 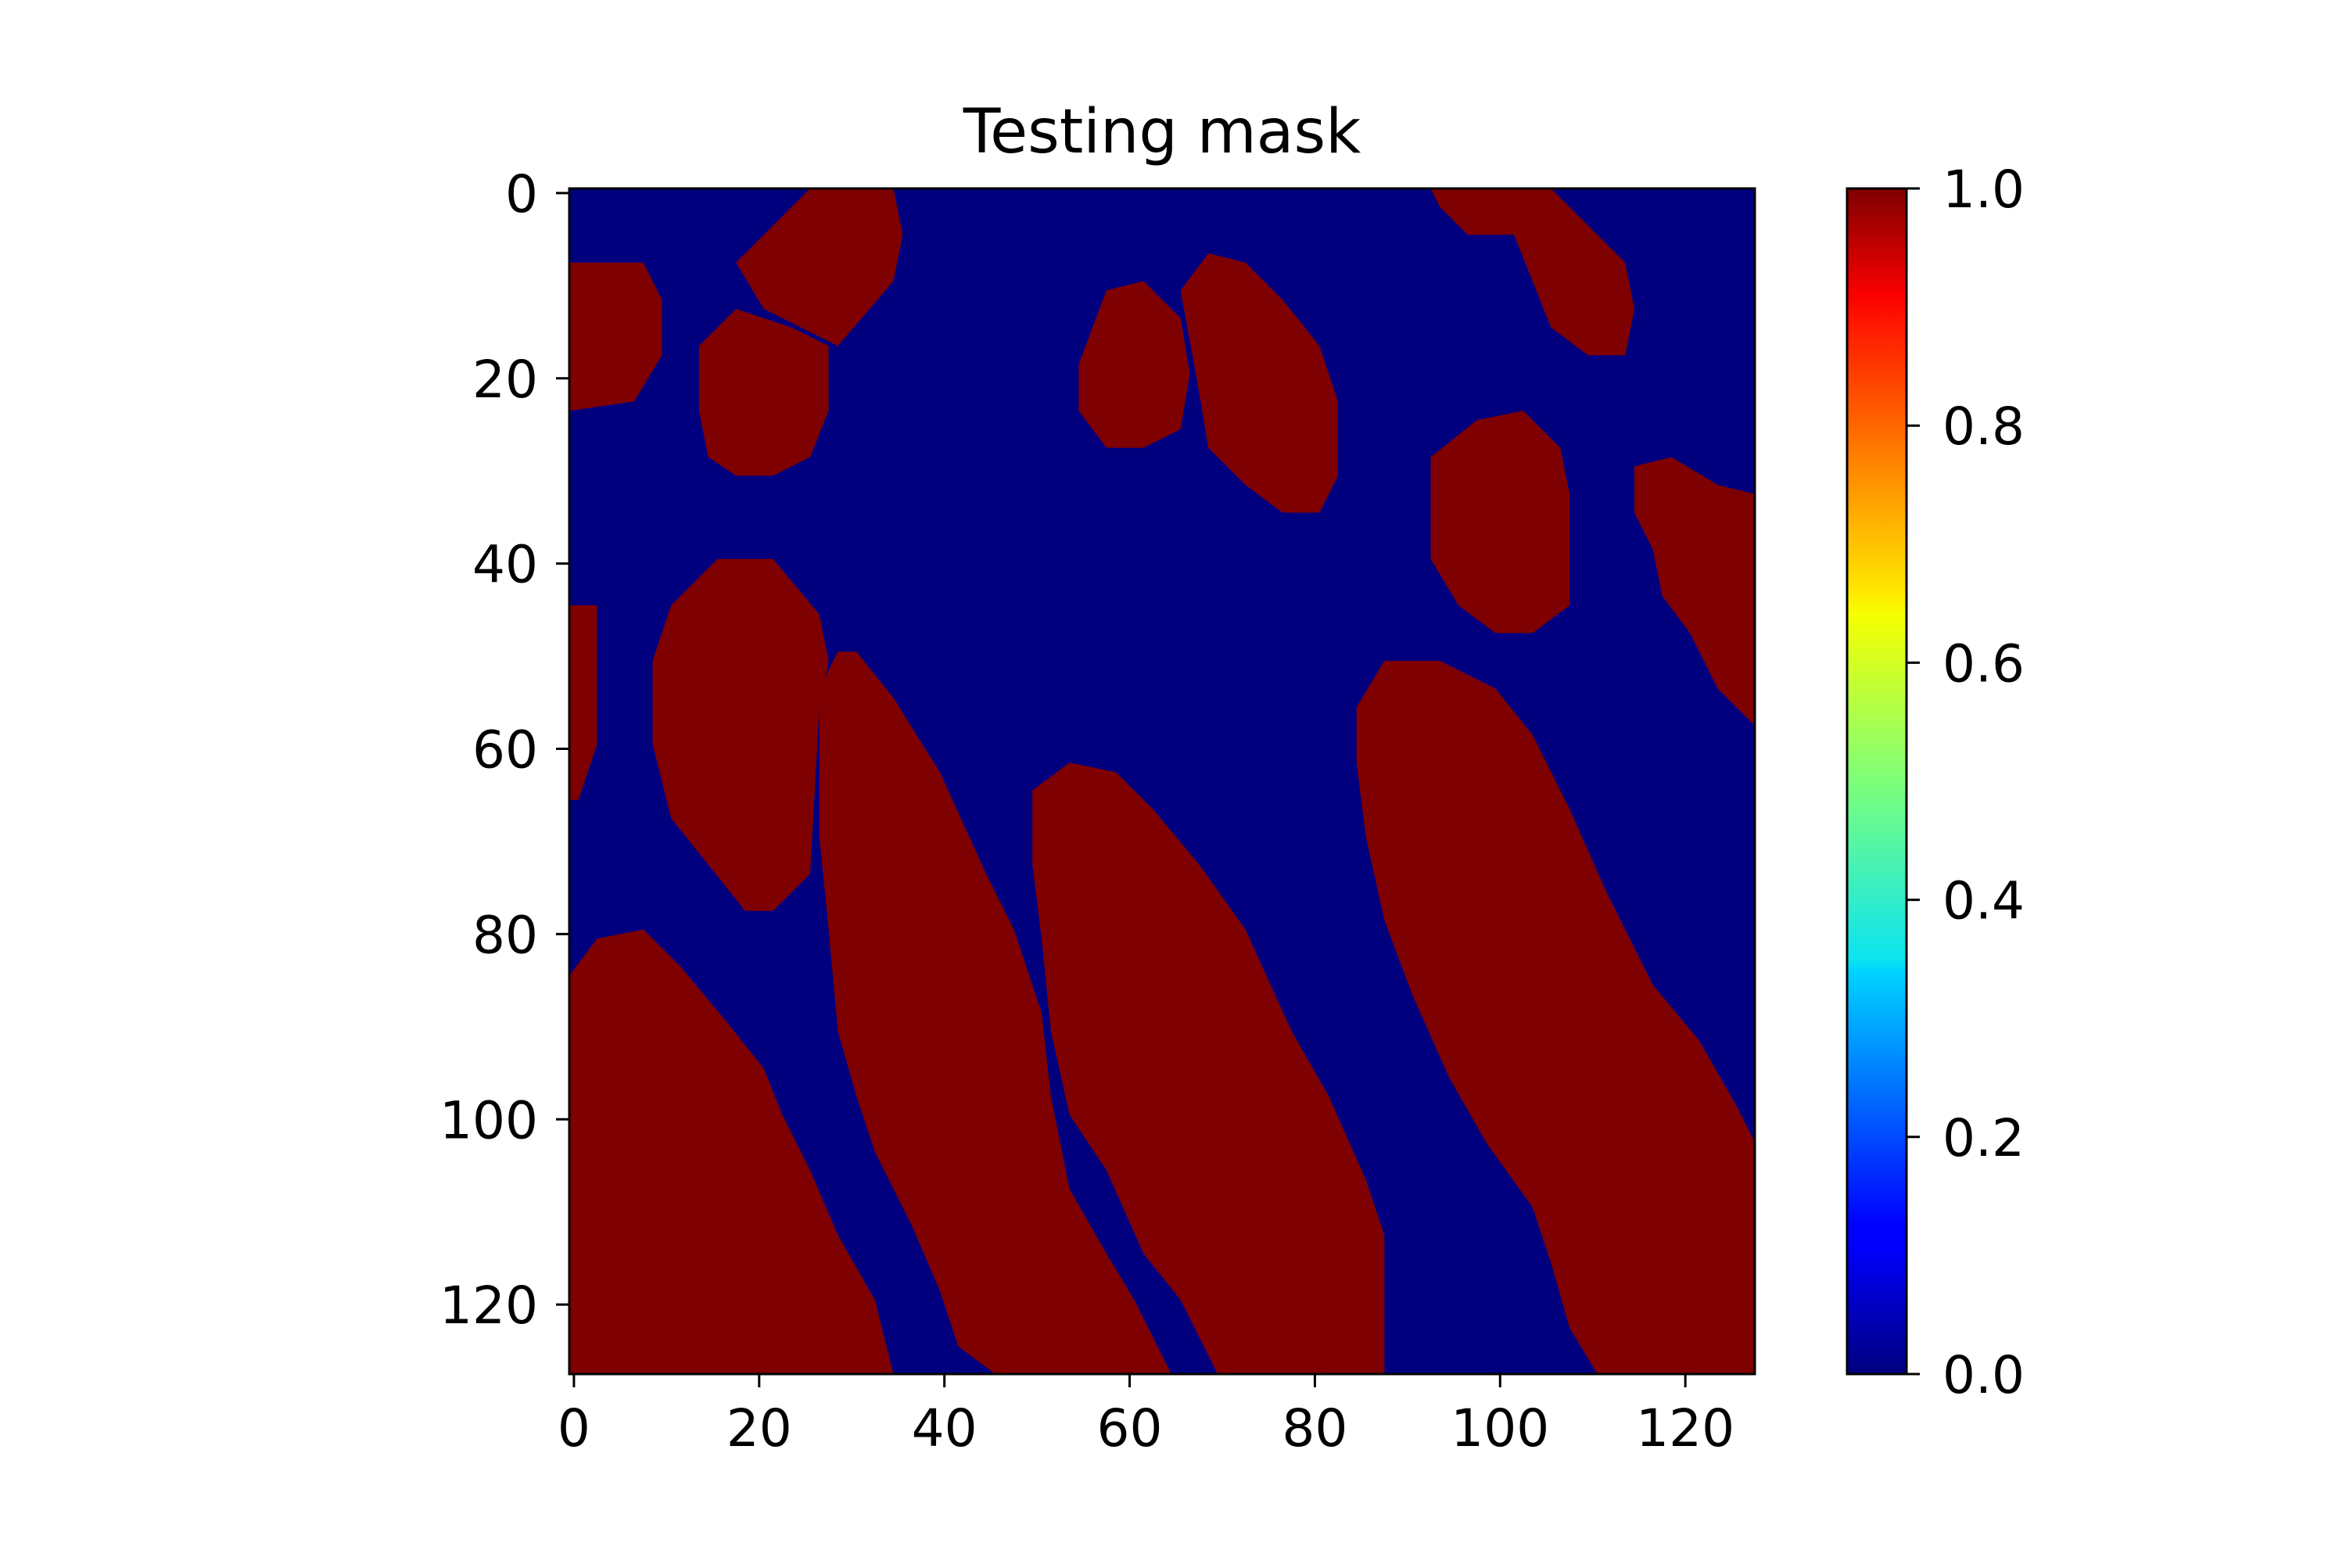 I want to click on colorbar: 0.0 0.2 0.4 0.6 0.8 1.0, so click(x=1936, y=782).